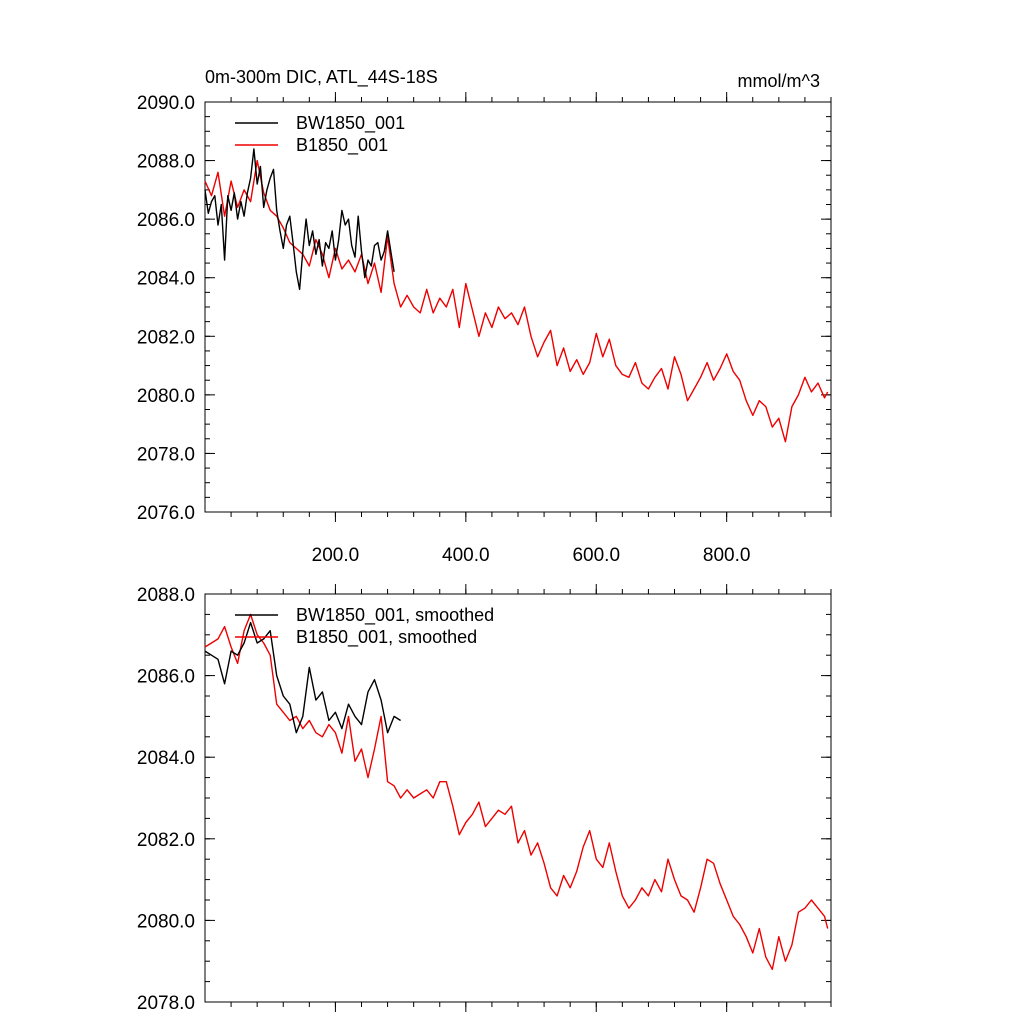 The image size is (1024, 1024). I want to click on y-tick-label: 2076.0, so click(166, 513).